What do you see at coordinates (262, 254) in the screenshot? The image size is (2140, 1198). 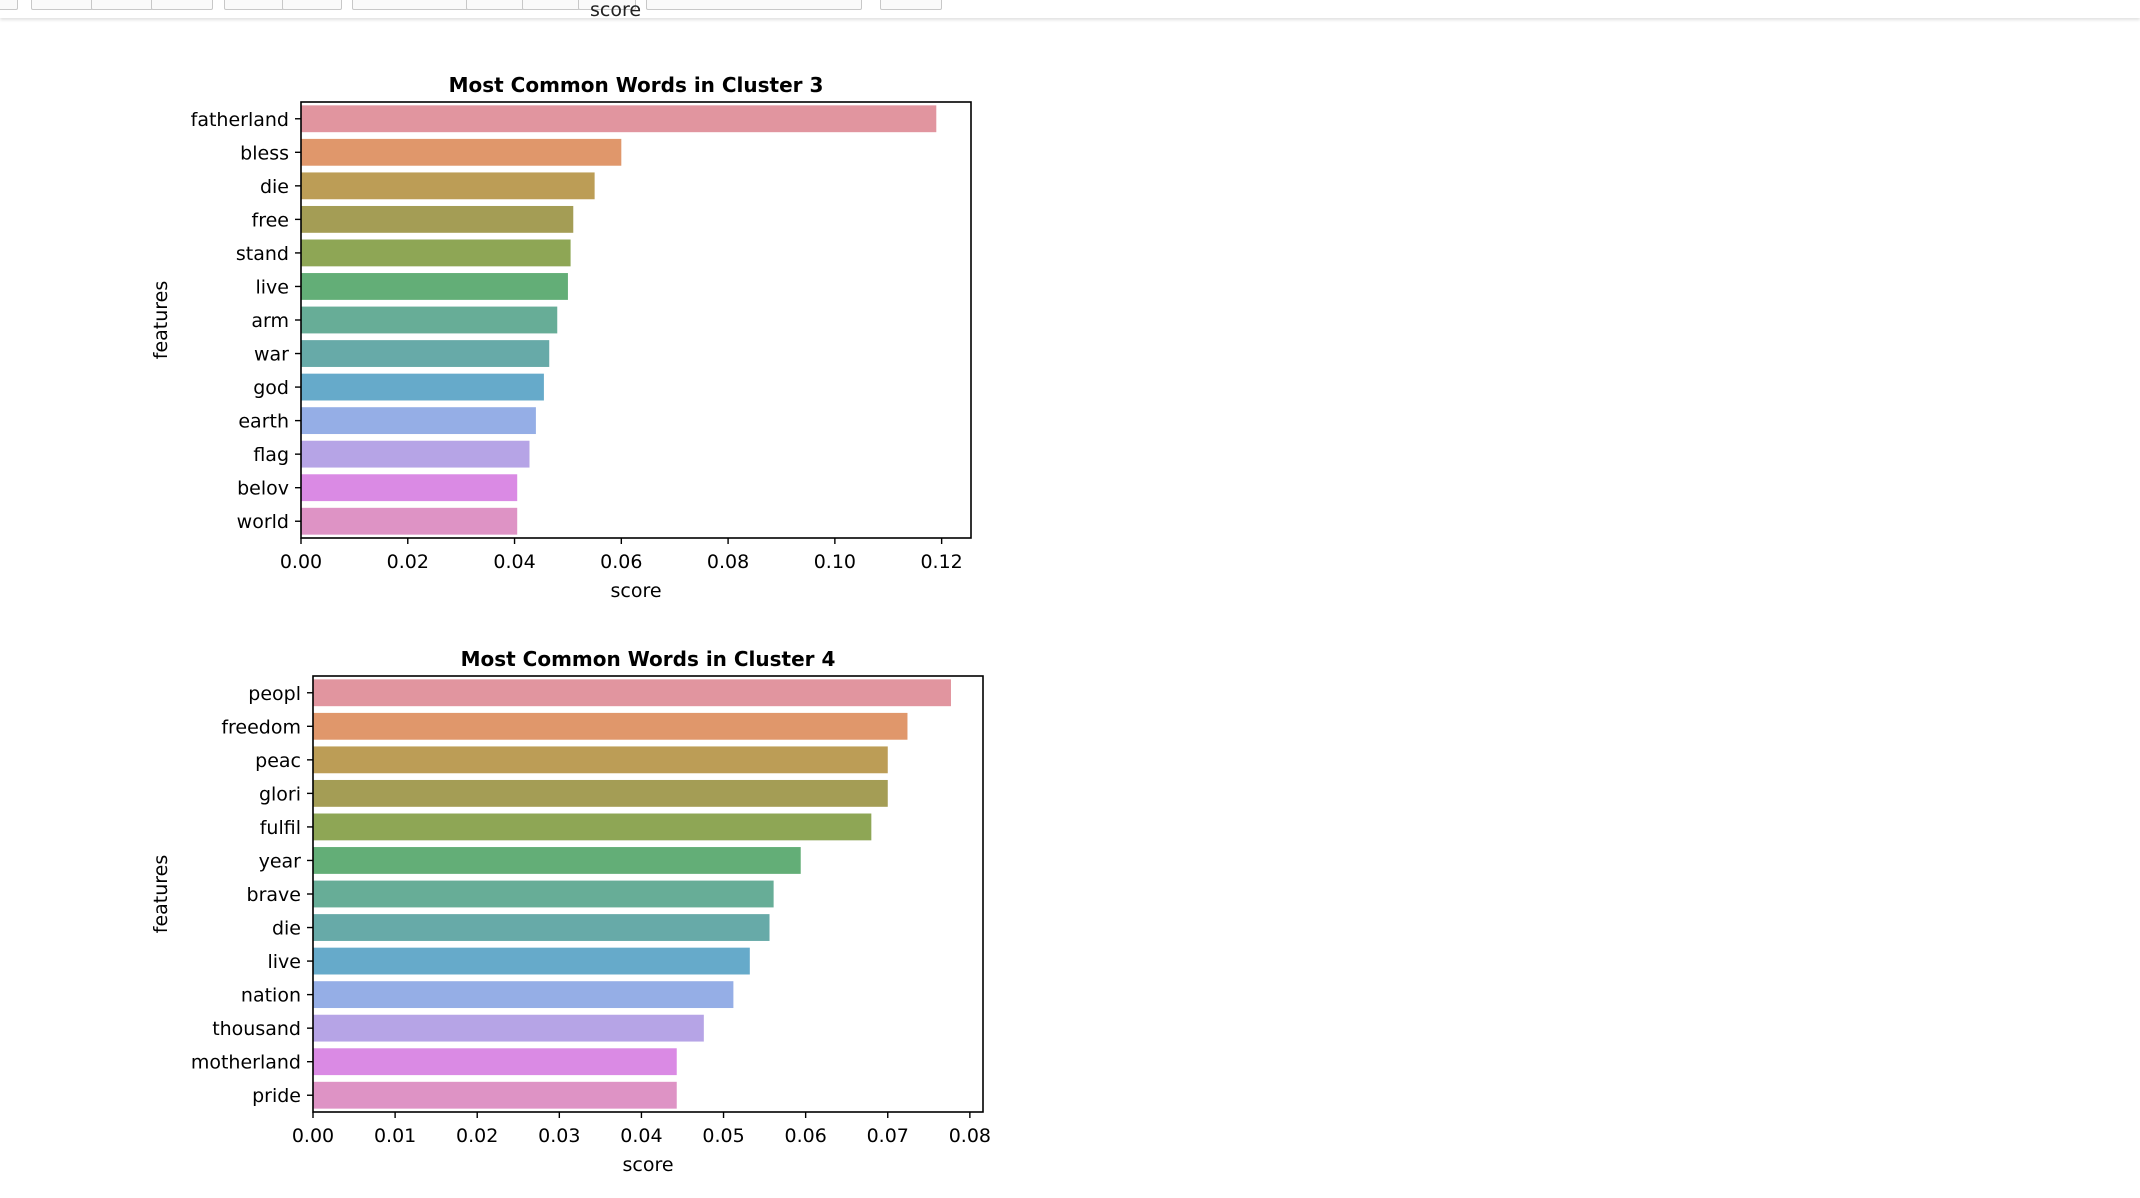 I see `y-tick-label: stand` at bounding box center [262, 254].